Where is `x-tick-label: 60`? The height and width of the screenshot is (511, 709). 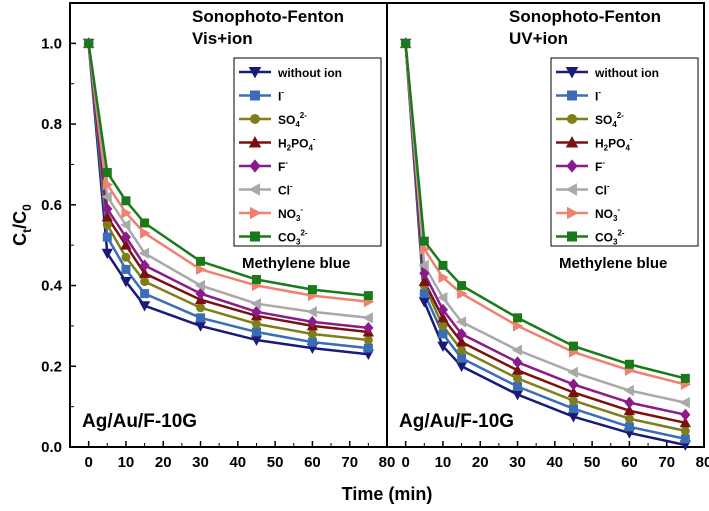 x-tick-label: 60 is located at coordinates (629, 462).